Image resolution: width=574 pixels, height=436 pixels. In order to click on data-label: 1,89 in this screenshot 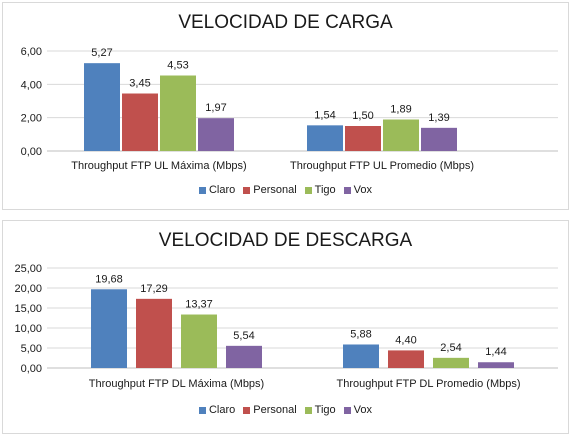, I will do `click(400, 110)`.